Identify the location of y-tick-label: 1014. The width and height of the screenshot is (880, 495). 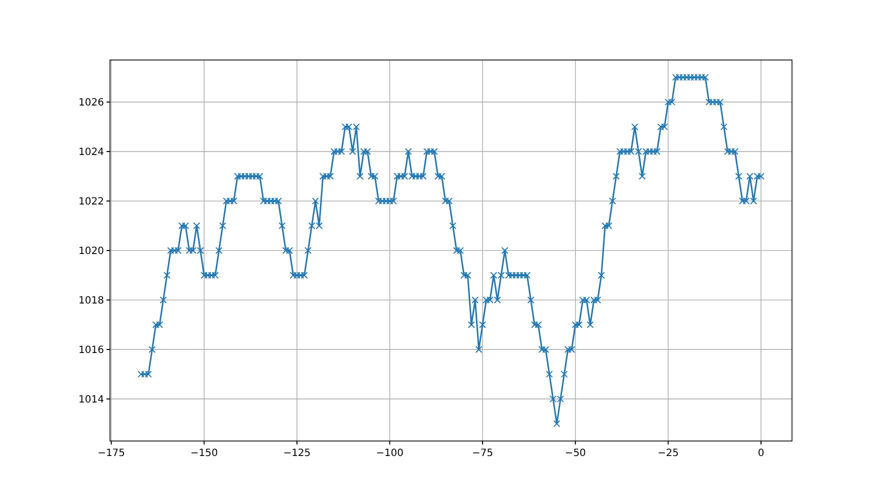
(91, 400).